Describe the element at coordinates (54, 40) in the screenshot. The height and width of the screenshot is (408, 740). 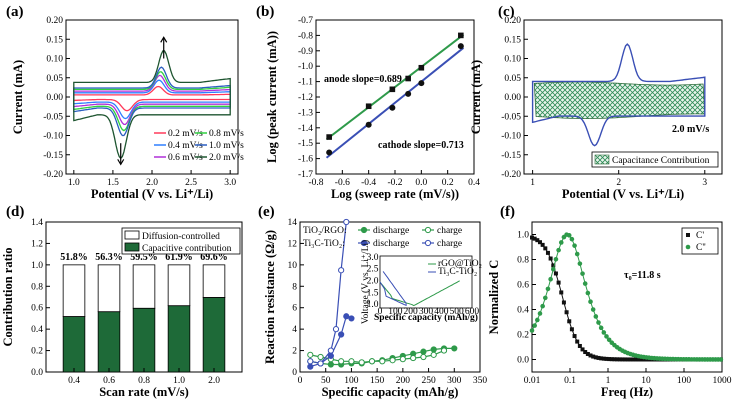
I see `y-tick-label: 0.15` at that location.